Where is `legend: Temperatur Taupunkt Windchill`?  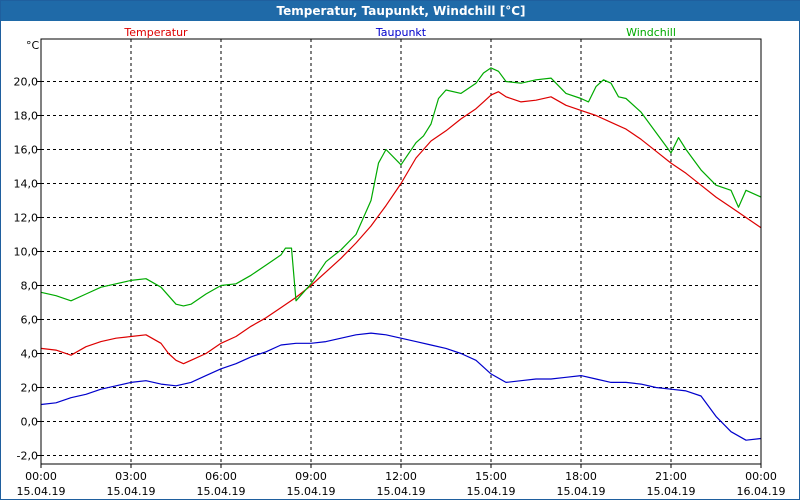 legend: Temperatur Taupunkt Windchill is located at coordinates (399, 32).